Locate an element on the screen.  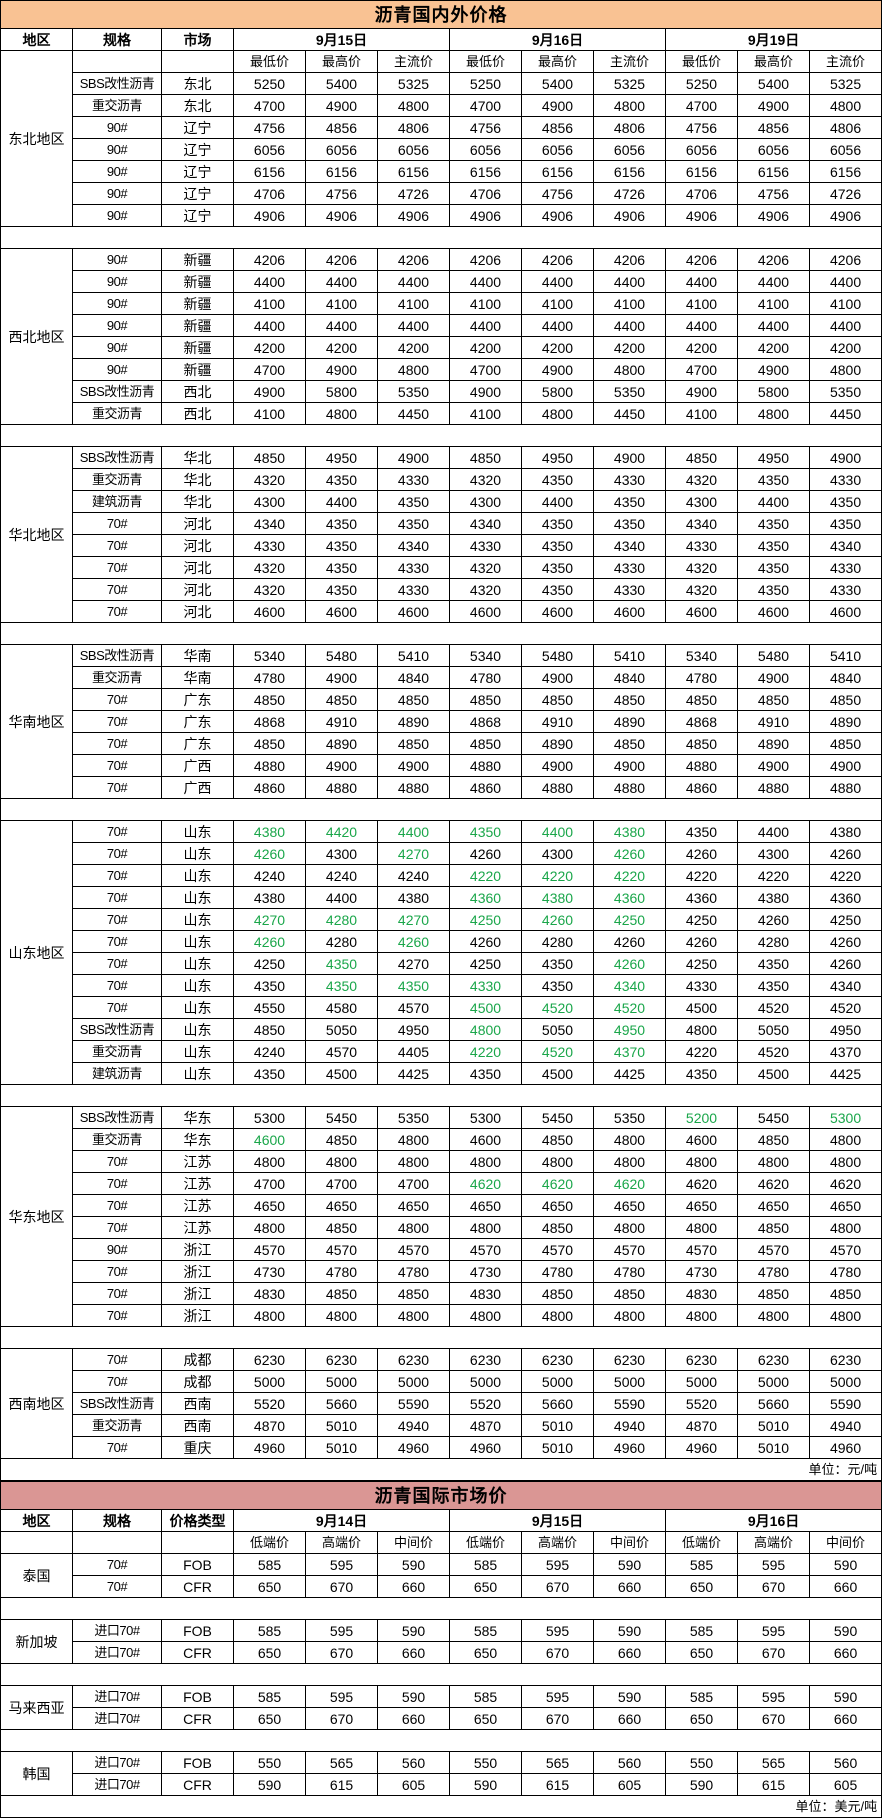
price-cell: 5000 is located at coordinates (845, 1381).